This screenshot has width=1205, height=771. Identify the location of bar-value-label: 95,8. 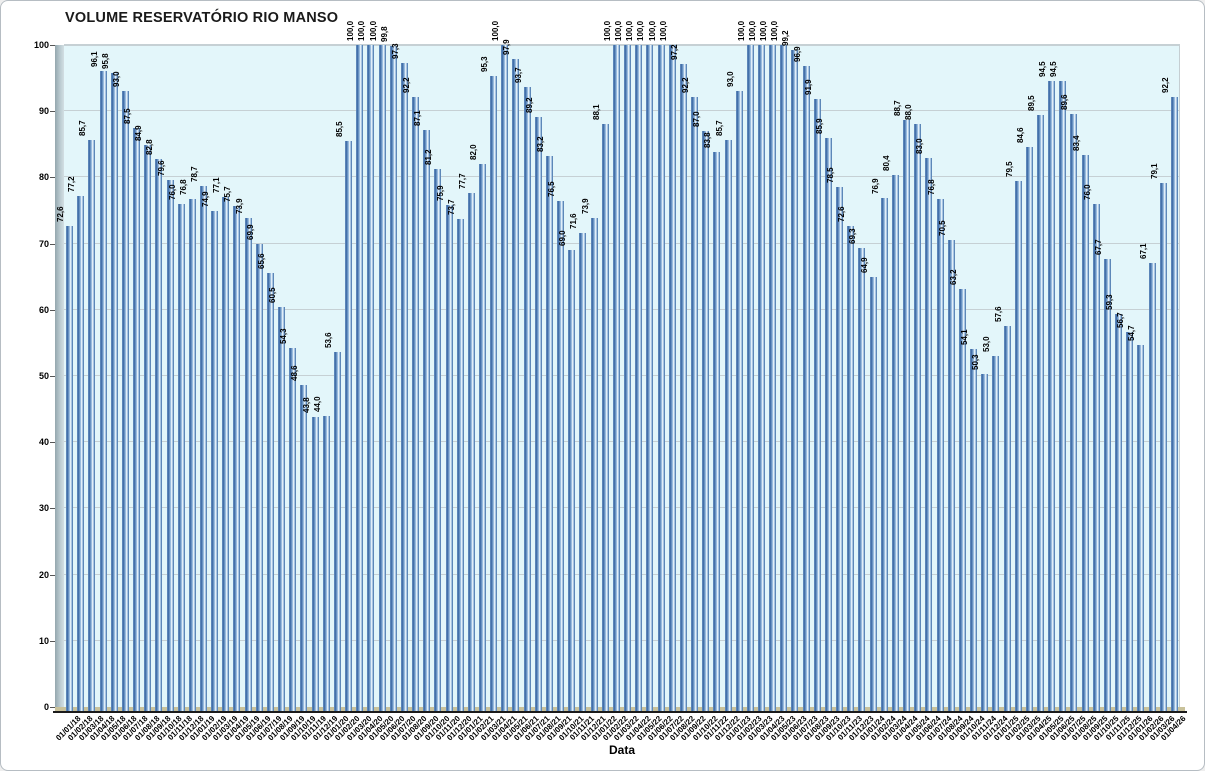
(105, 61).